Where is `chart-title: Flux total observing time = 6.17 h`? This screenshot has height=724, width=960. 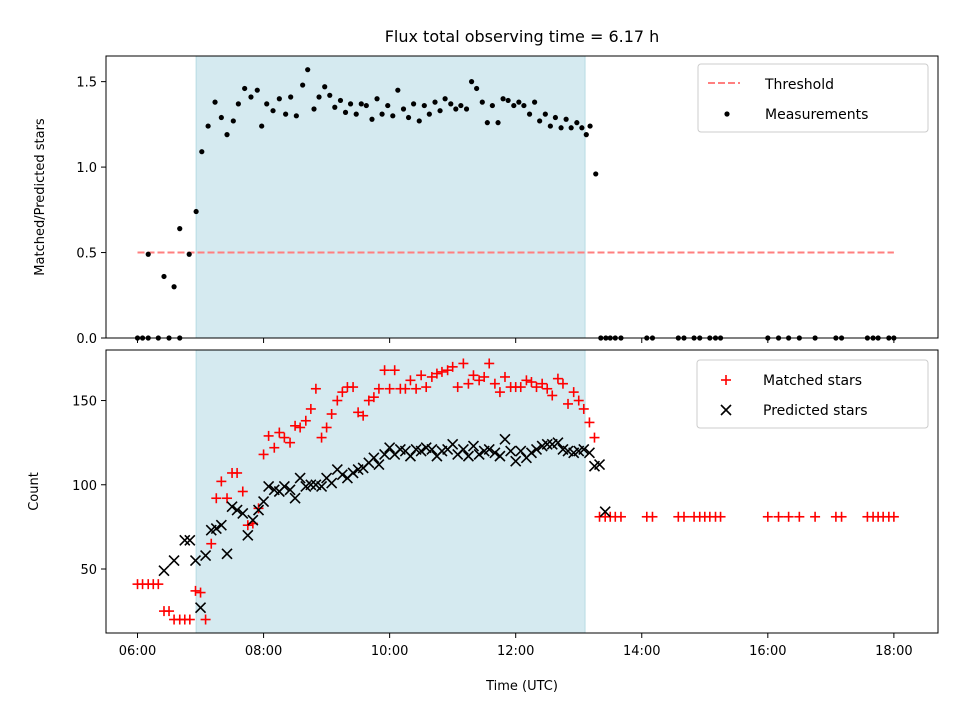
chart-title: Flux total observing time = 6.17 h is located at coordinates (522, 36).